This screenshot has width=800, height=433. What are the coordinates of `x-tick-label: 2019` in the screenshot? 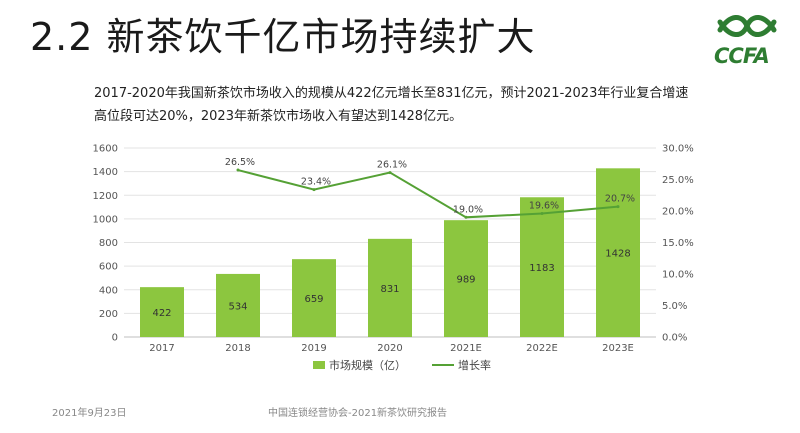 It's located at (313, 348).